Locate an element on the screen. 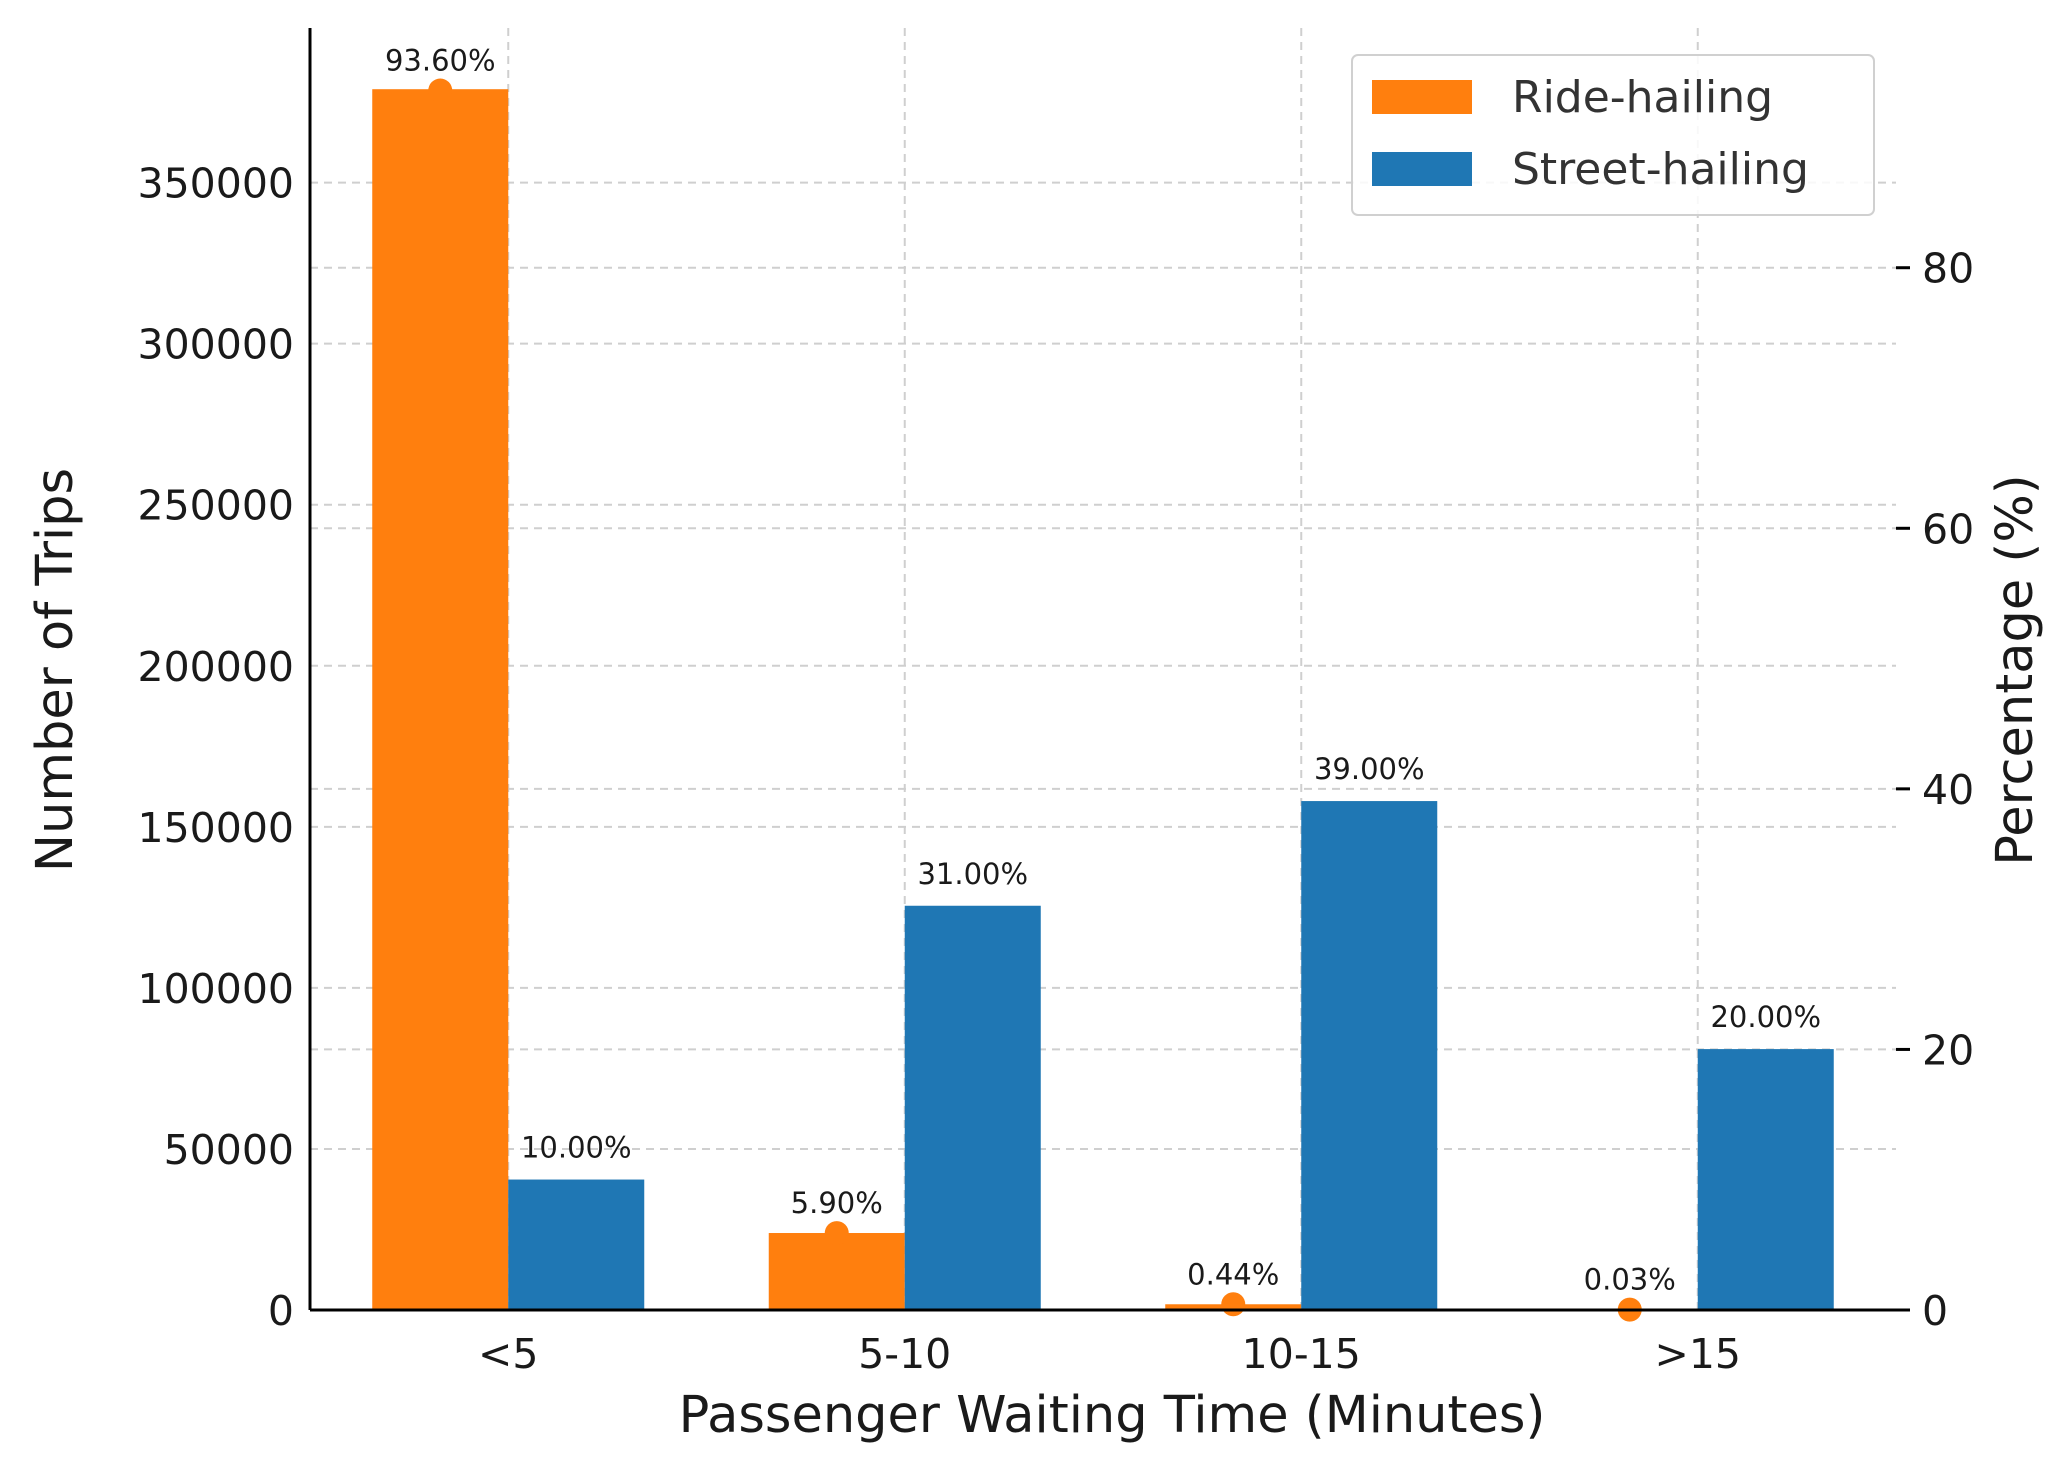 The width and height of the screenshot is (2068, 1468). data-label-street-hailing-3: 20.00% is located at coordinates (1765, 1017).